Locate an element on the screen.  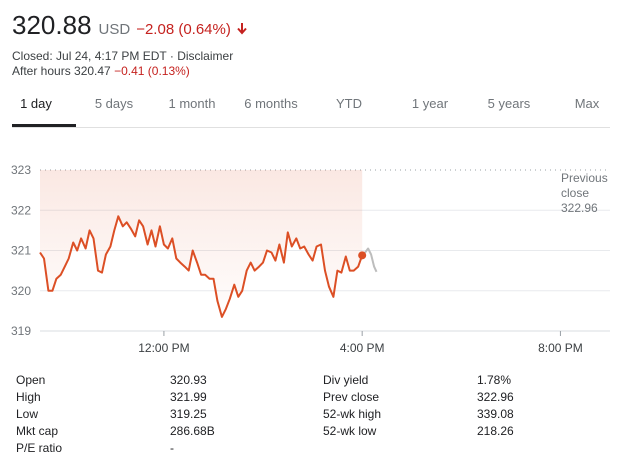
previous-close-label-line2: close is located at coordinates (575, 193).